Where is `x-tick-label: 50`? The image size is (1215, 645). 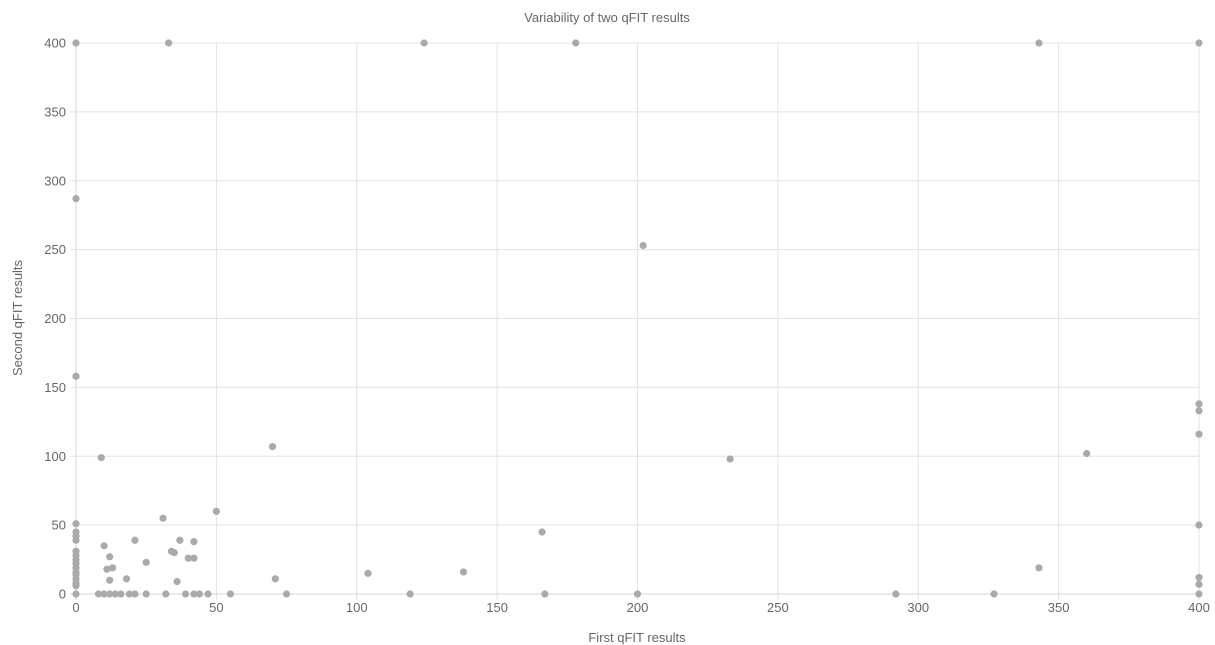 x-tick-label: 50 is located at coordinates (216, 607).